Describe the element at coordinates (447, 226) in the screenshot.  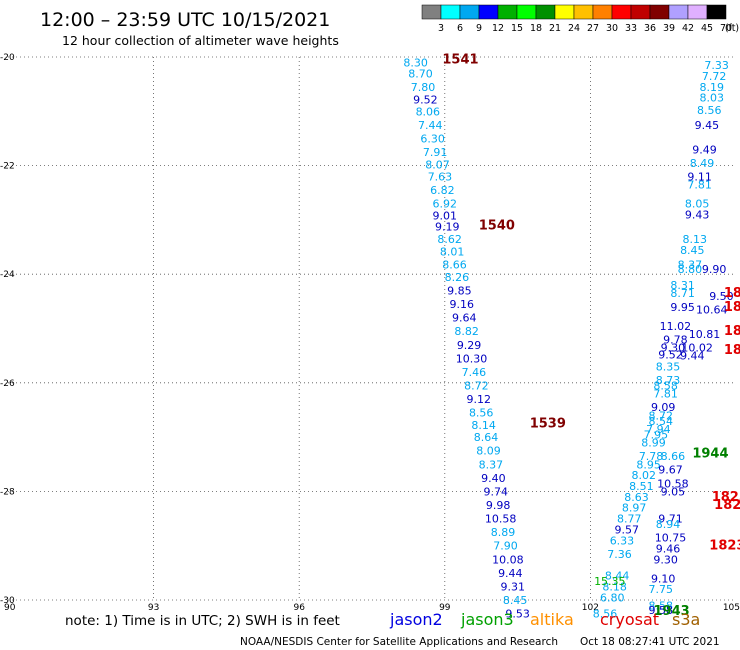
I see `swh-value: 9.19` at that location.